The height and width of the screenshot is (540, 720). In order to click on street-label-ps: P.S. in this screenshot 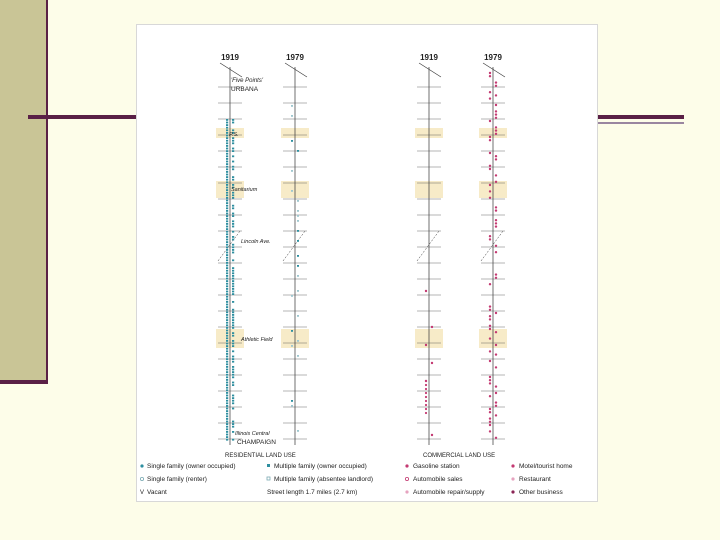, I will do `click(234, 135)`.